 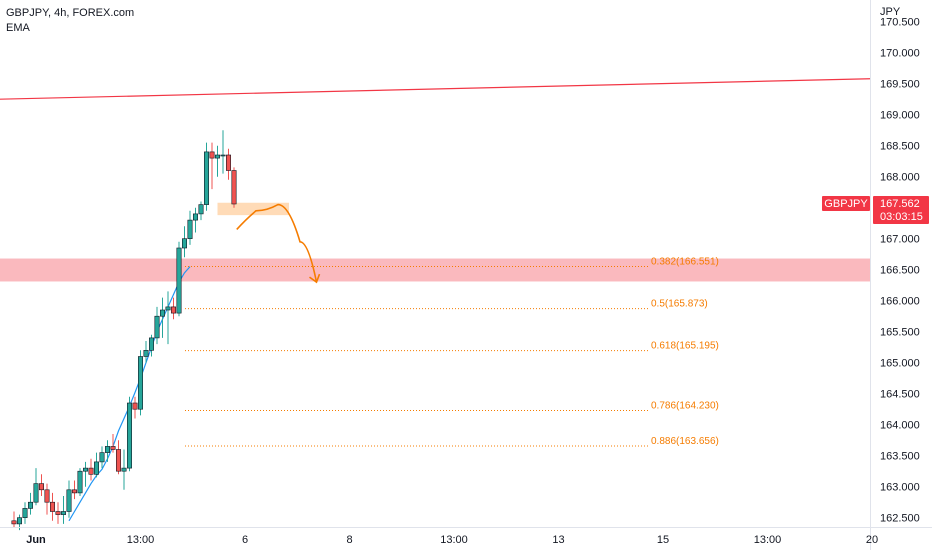 I want to click on price-axis-tick: 166.500, so click(x=900, y=271).